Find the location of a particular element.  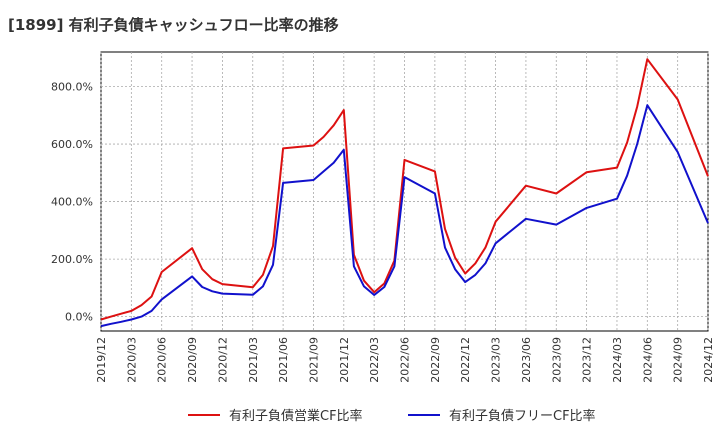

chart-title: [1899] 有利子負債キャッシュフロー比率の推移 is located at coordinates (173, 25).